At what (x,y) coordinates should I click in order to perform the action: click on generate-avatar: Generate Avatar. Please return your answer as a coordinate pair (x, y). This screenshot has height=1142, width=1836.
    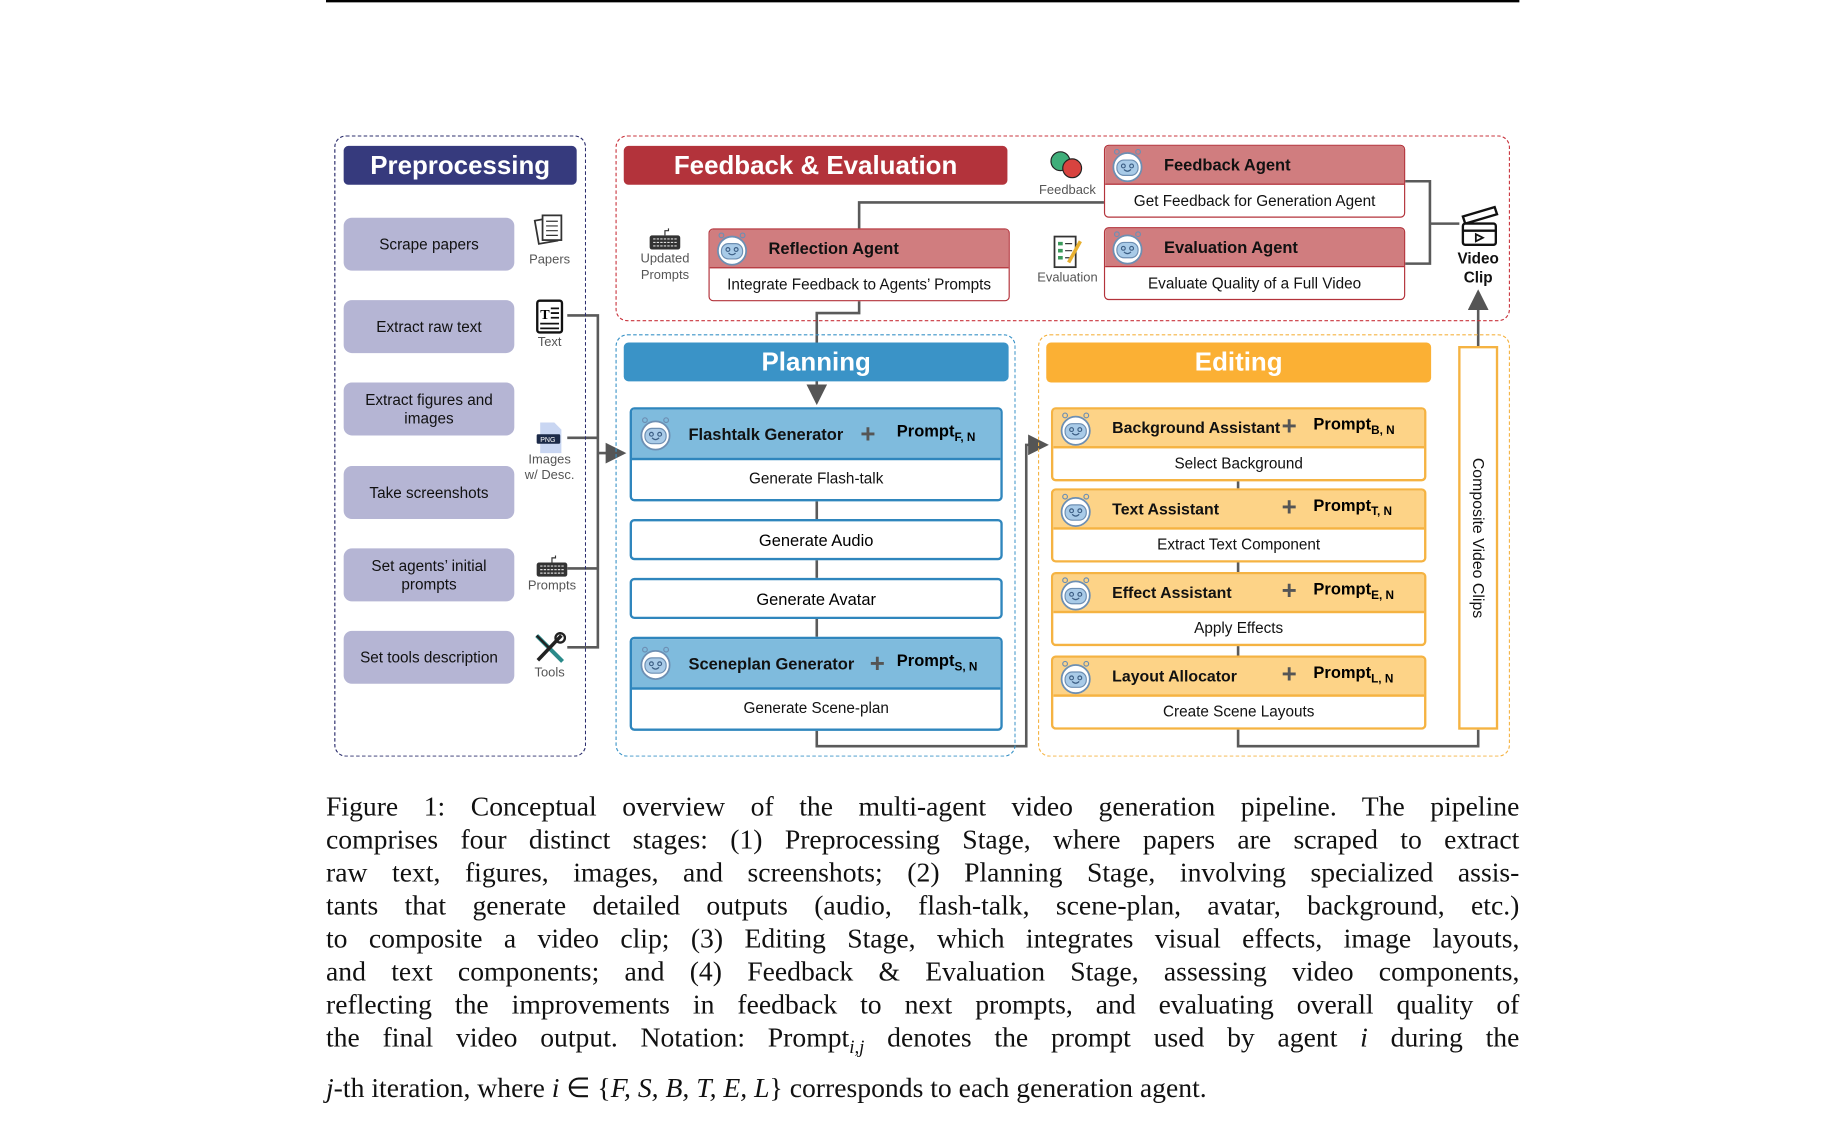
    Looking at the image, I should click on (816, 598).